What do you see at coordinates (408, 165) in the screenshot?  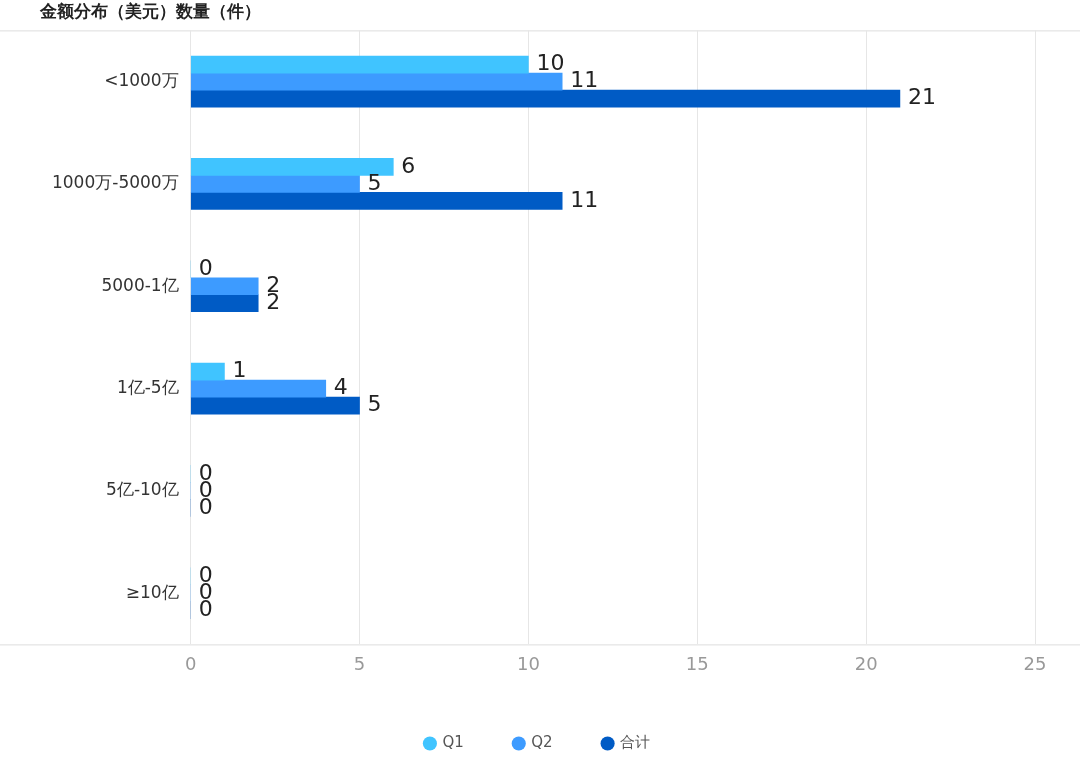 I see `data-label: 6` at bounding box center [408, 165].